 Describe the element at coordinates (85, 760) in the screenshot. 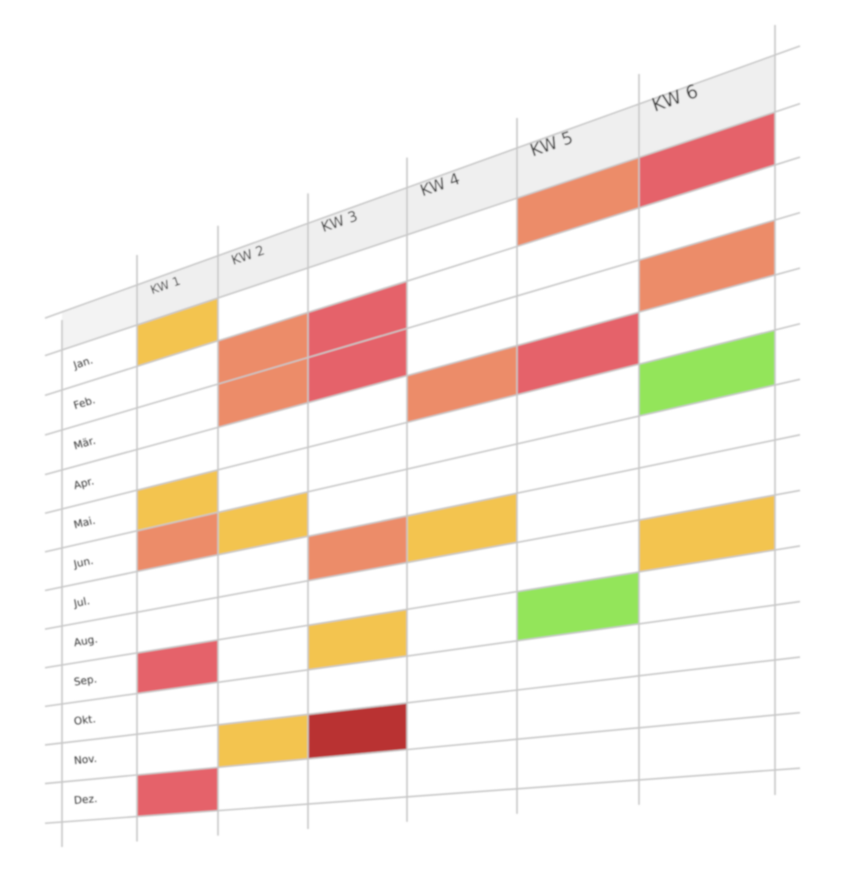

I see `row-label: Nov.` at that location.